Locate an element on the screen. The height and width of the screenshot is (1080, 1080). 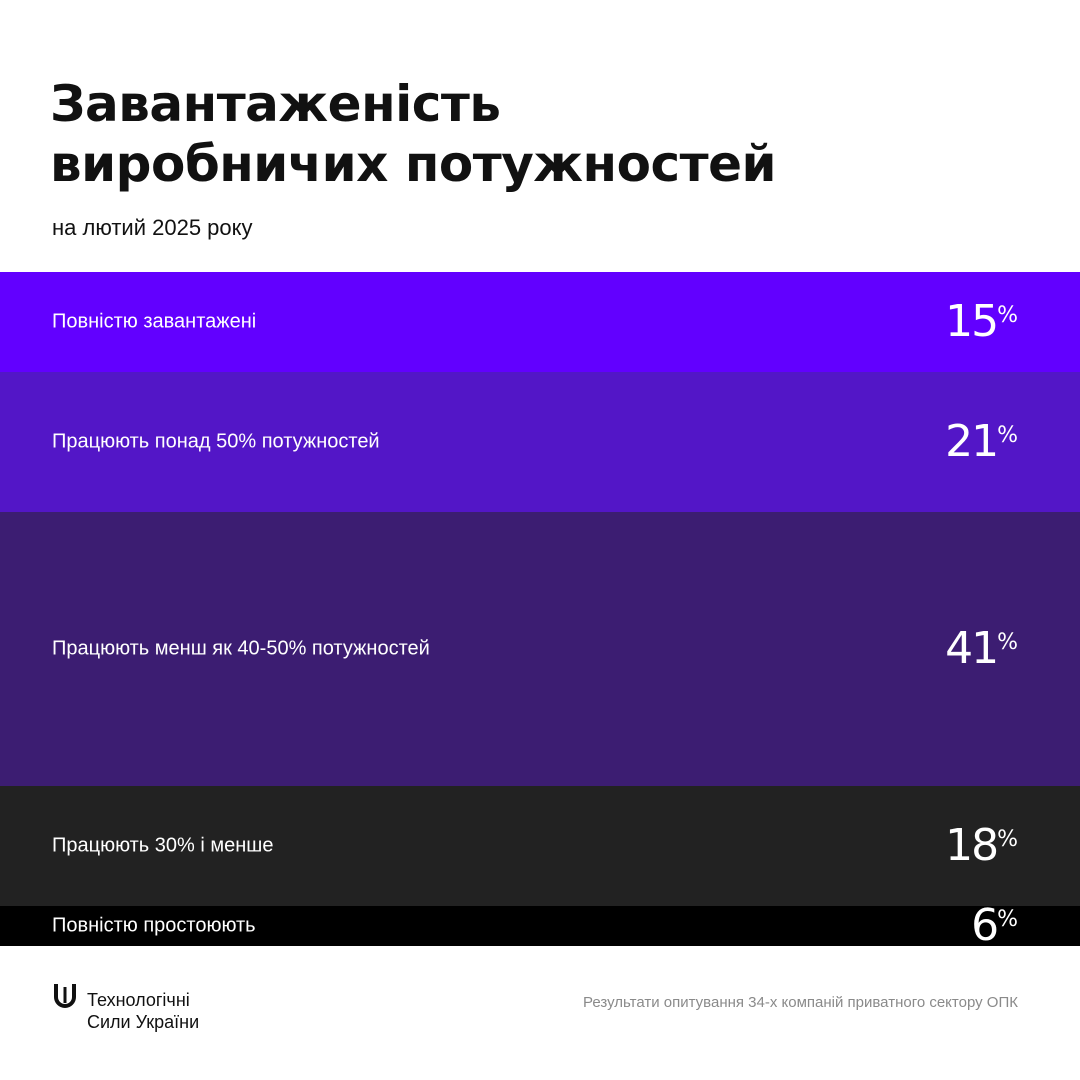
band-value: 6% is located at coordinates (994, 926).